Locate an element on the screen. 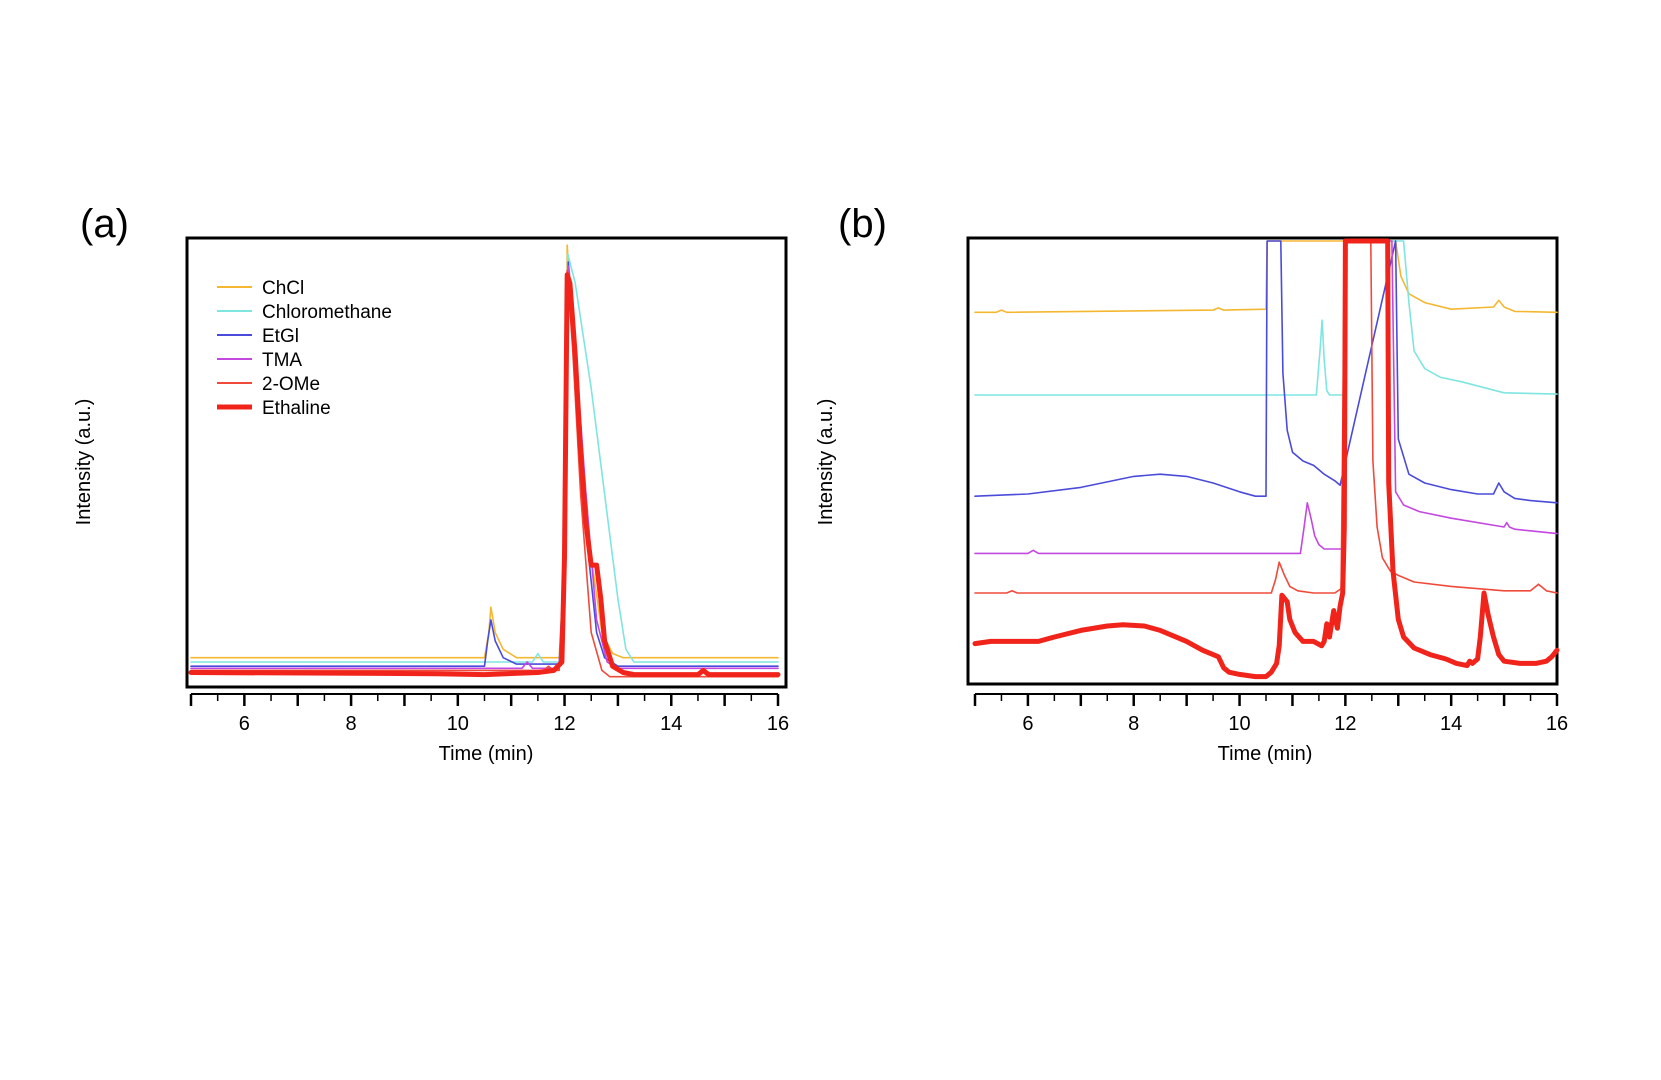 The width and height of the screenshot is (1661, 1080). legend-label-tma: TMA is located at coordinates (282, 360).